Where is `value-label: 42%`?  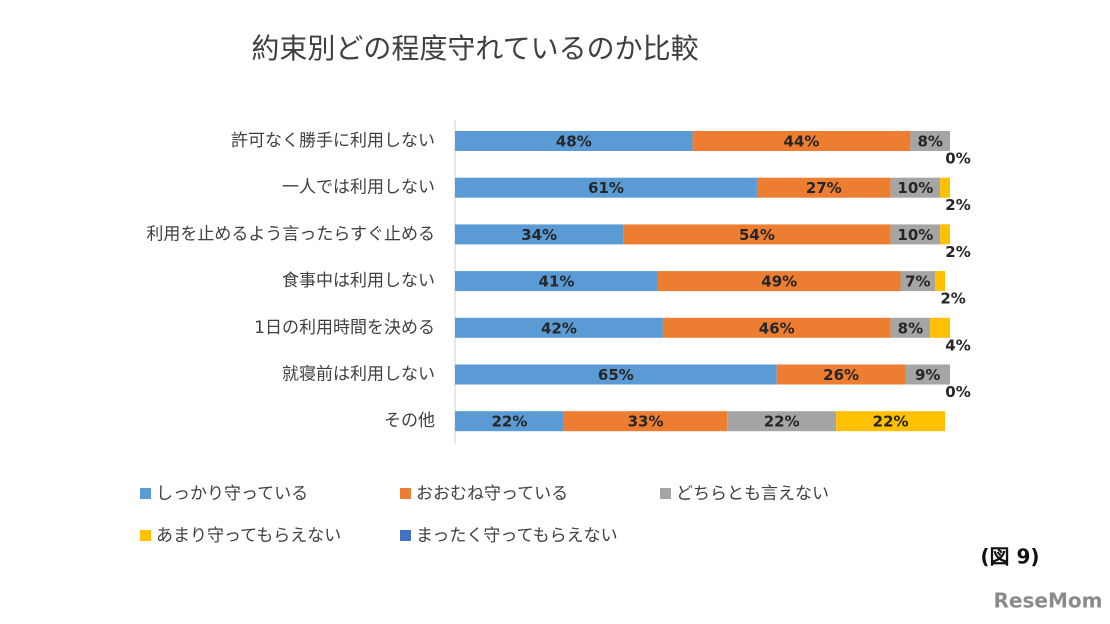
value-label: 42% is located at coordinates (559, 328).